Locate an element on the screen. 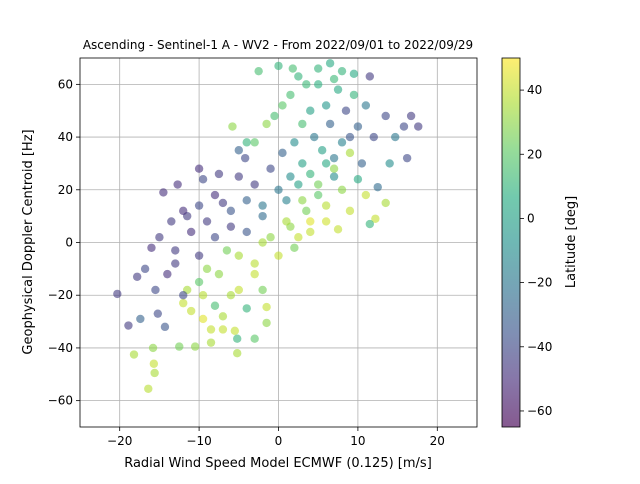 The height and width of the screenshot is (484, 640). colorbar-gradient is located at coordinates (511, 242).